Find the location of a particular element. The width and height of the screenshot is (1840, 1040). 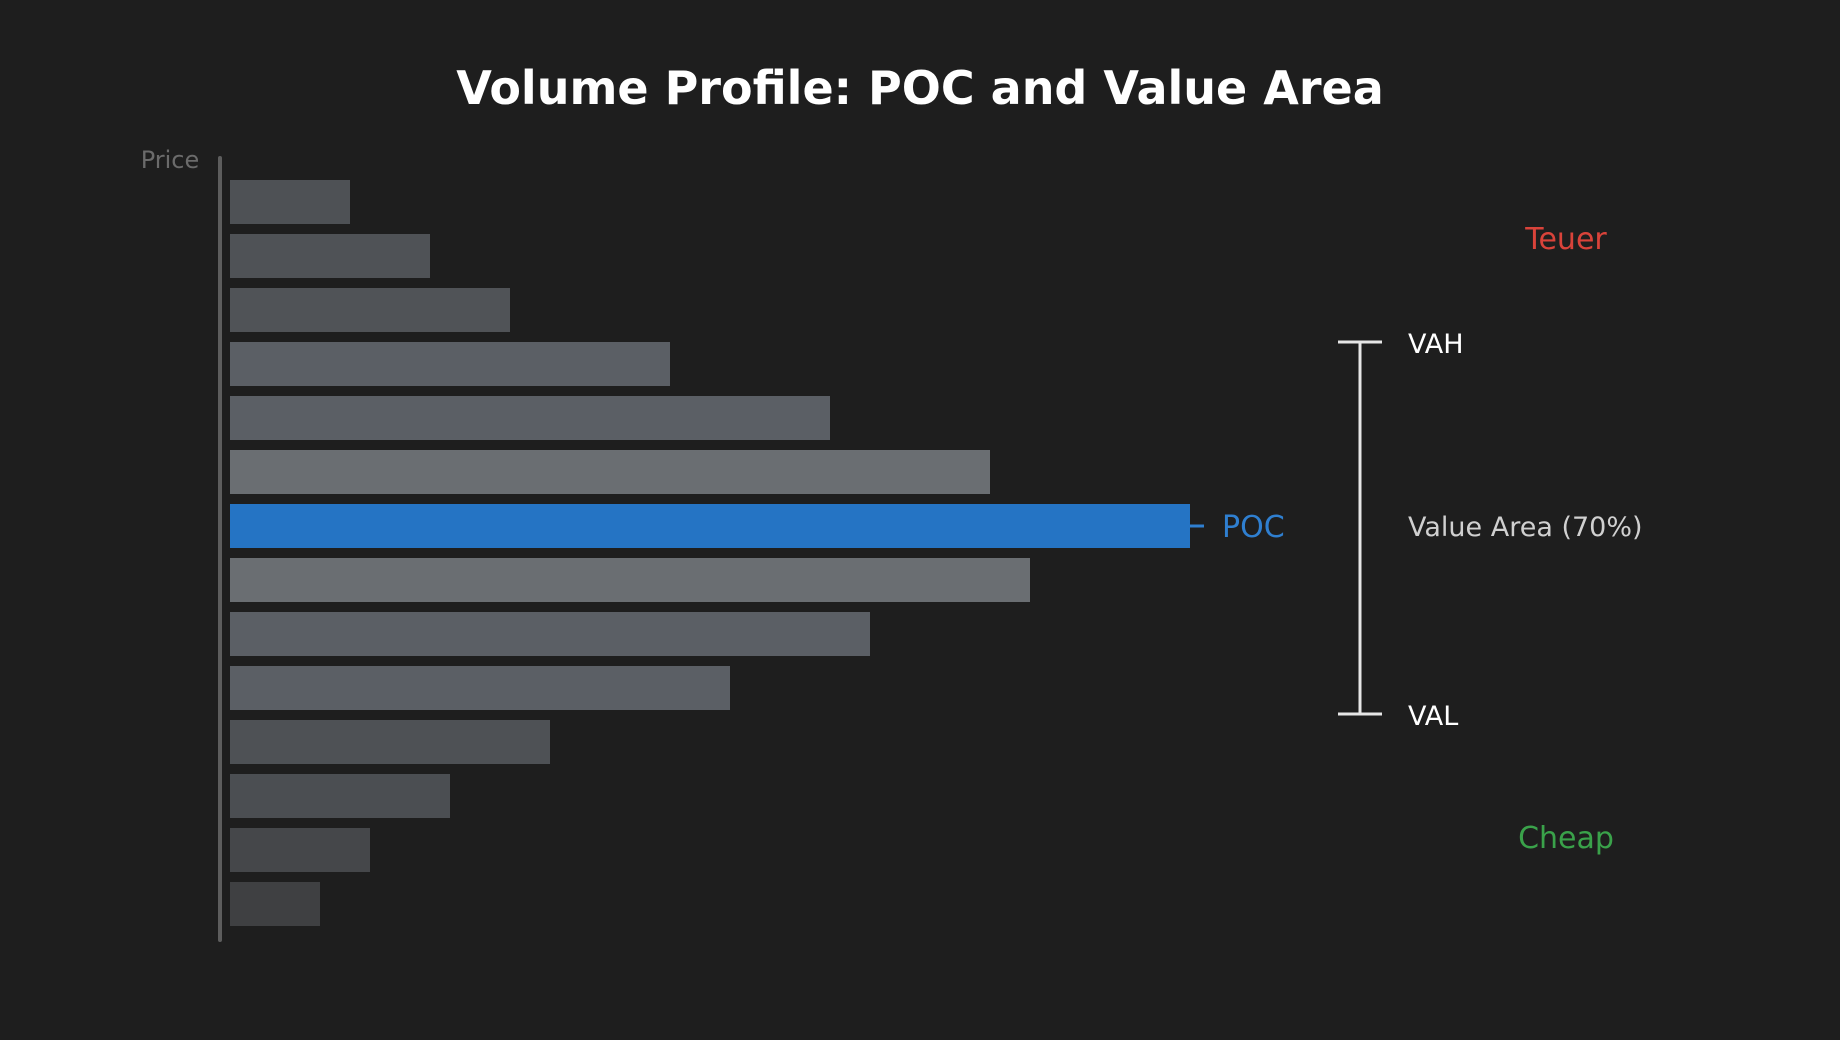

price-axis-label: Price is located at coordinates (170, 160).